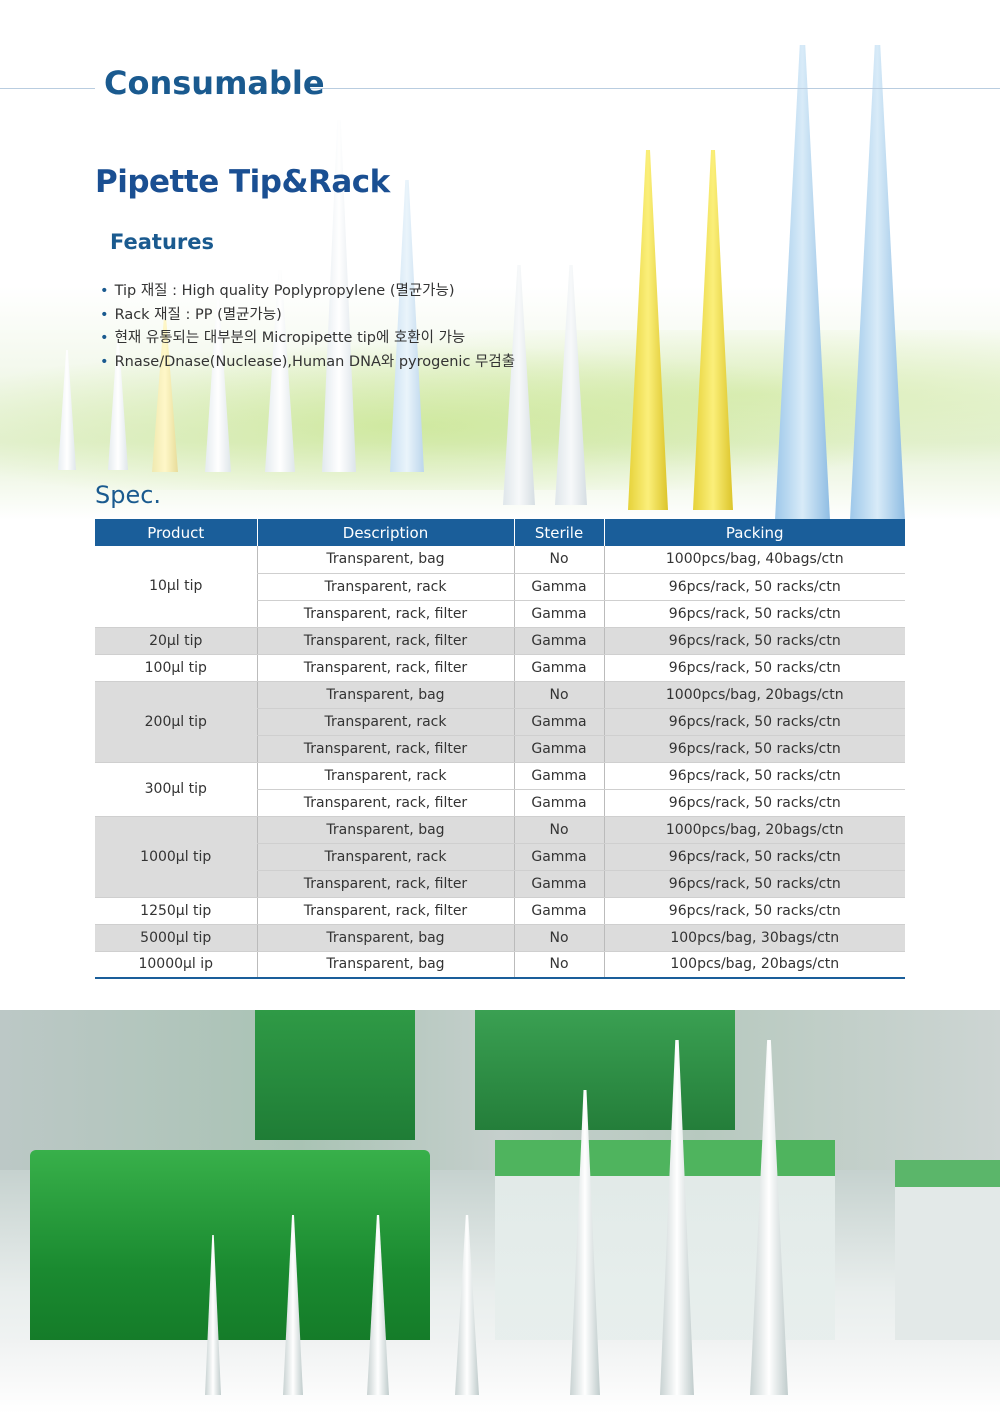 The width and height of the screenshot is (1000, 1414). What do you see at coordinates (754, 938) in the screenshot?
I see `packing-cell: 100pcs/bag, 30bags/ctn` at bounding box center [754, 938].